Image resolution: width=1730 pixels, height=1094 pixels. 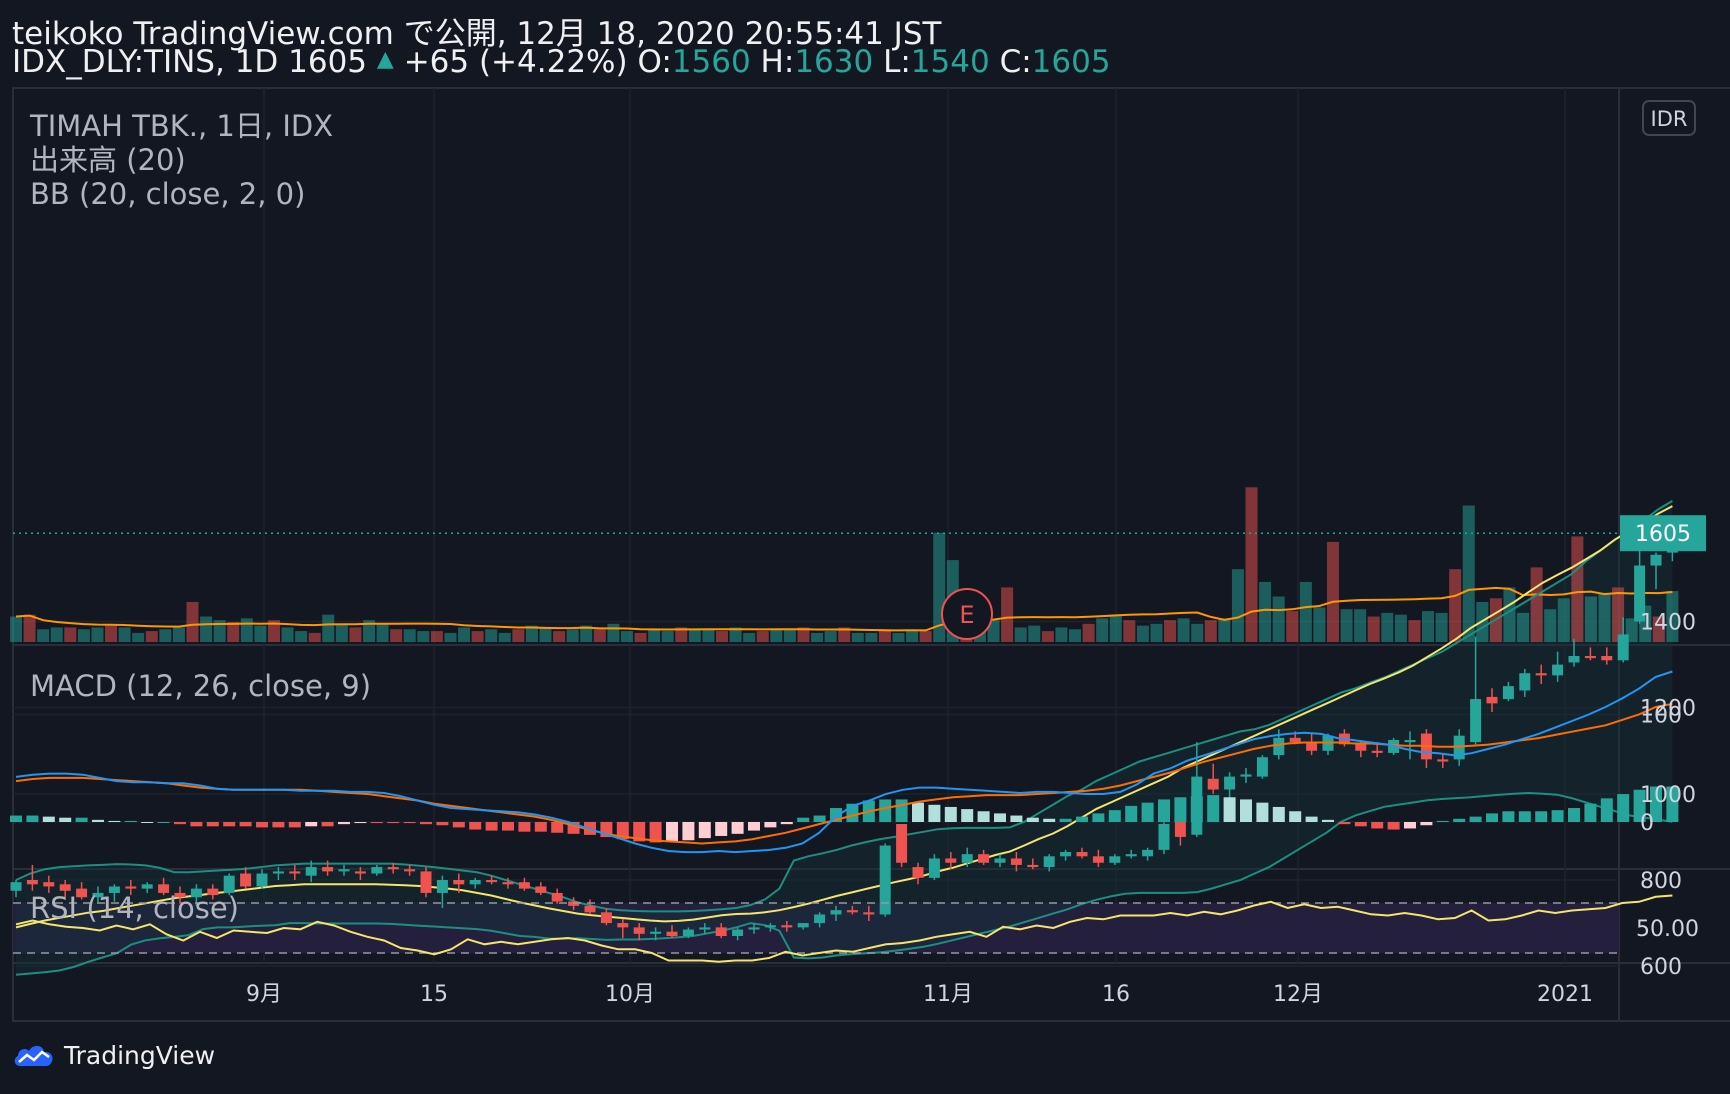 I want to click on price-tick-label: 1400, so click(x=1668, y=623).